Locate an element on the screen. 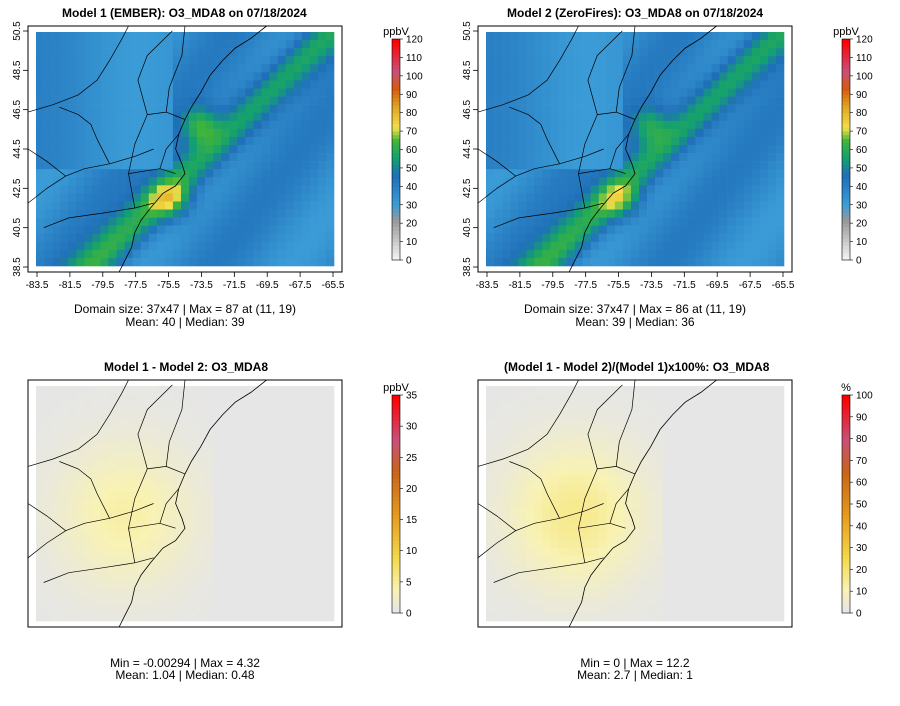 The image size is (900, 706). y-tick-label: 50.5 is located at coordinates (17, 31).